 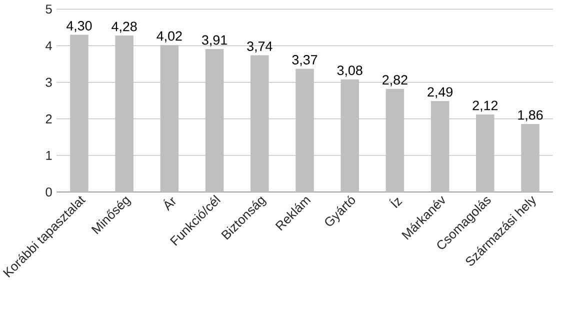 I want to click on data-label: 2,49, so click(x=440, y=92).